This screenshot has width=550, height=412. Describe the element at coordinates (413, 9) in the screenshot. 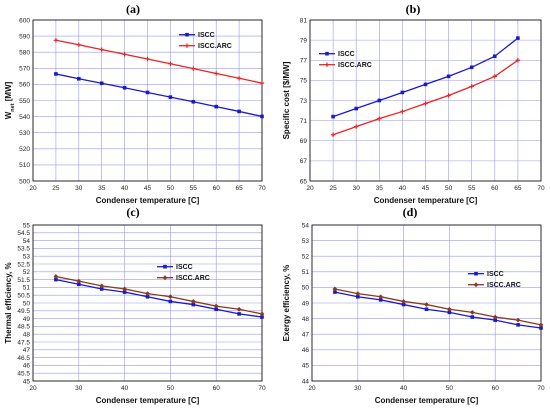

I see `panel-label: (b)` at that location.